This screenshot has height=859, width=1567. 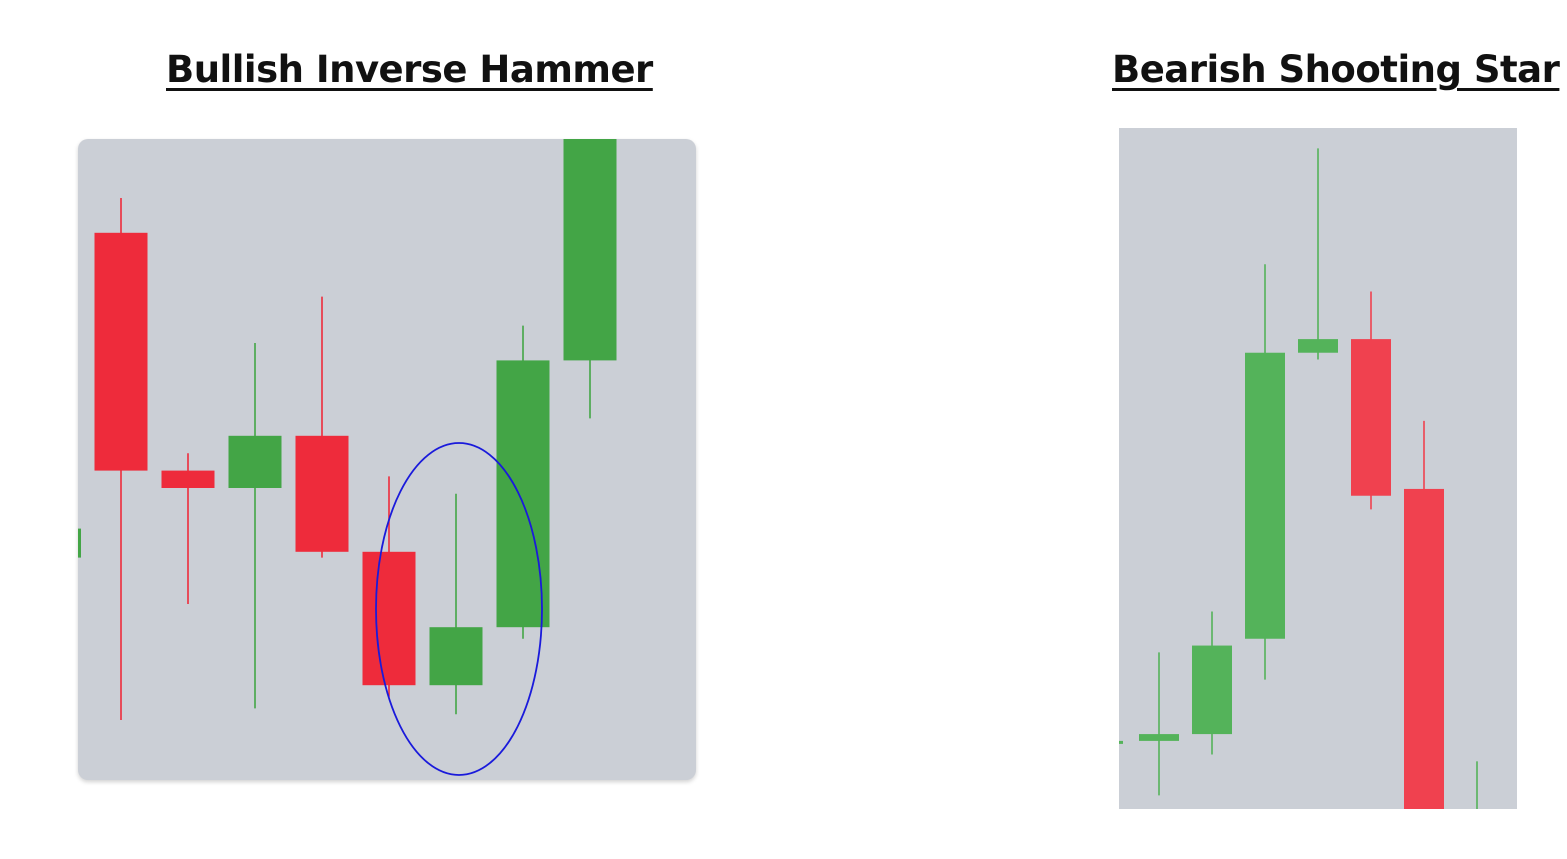 What do you see at coordinates (409, 69) in the screenshot?
I see `chart-title-left: Bullish Inverse Hammer` at bounding box center [409, 69].